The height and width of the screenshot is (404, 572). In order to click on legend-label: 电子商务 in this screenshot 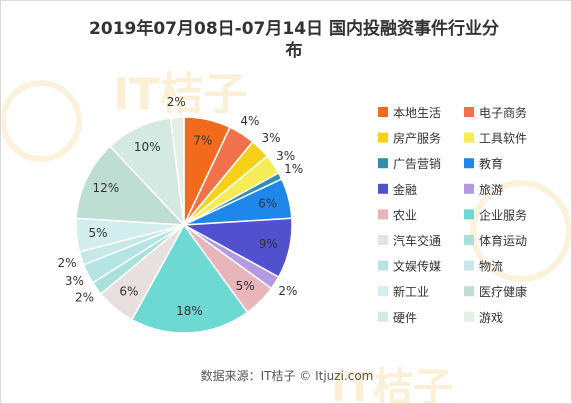, I will do `click(503, 112)`.